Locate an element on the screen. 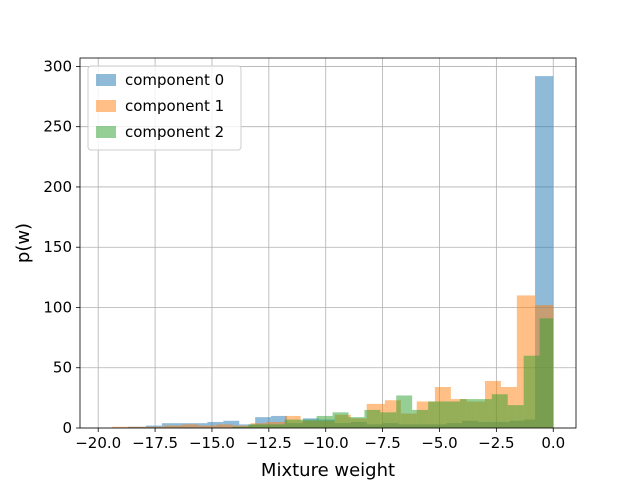 The height and width of the screenshot is (480, 640). x-tick-label: −20.0 is located at coordinates (98, 443).